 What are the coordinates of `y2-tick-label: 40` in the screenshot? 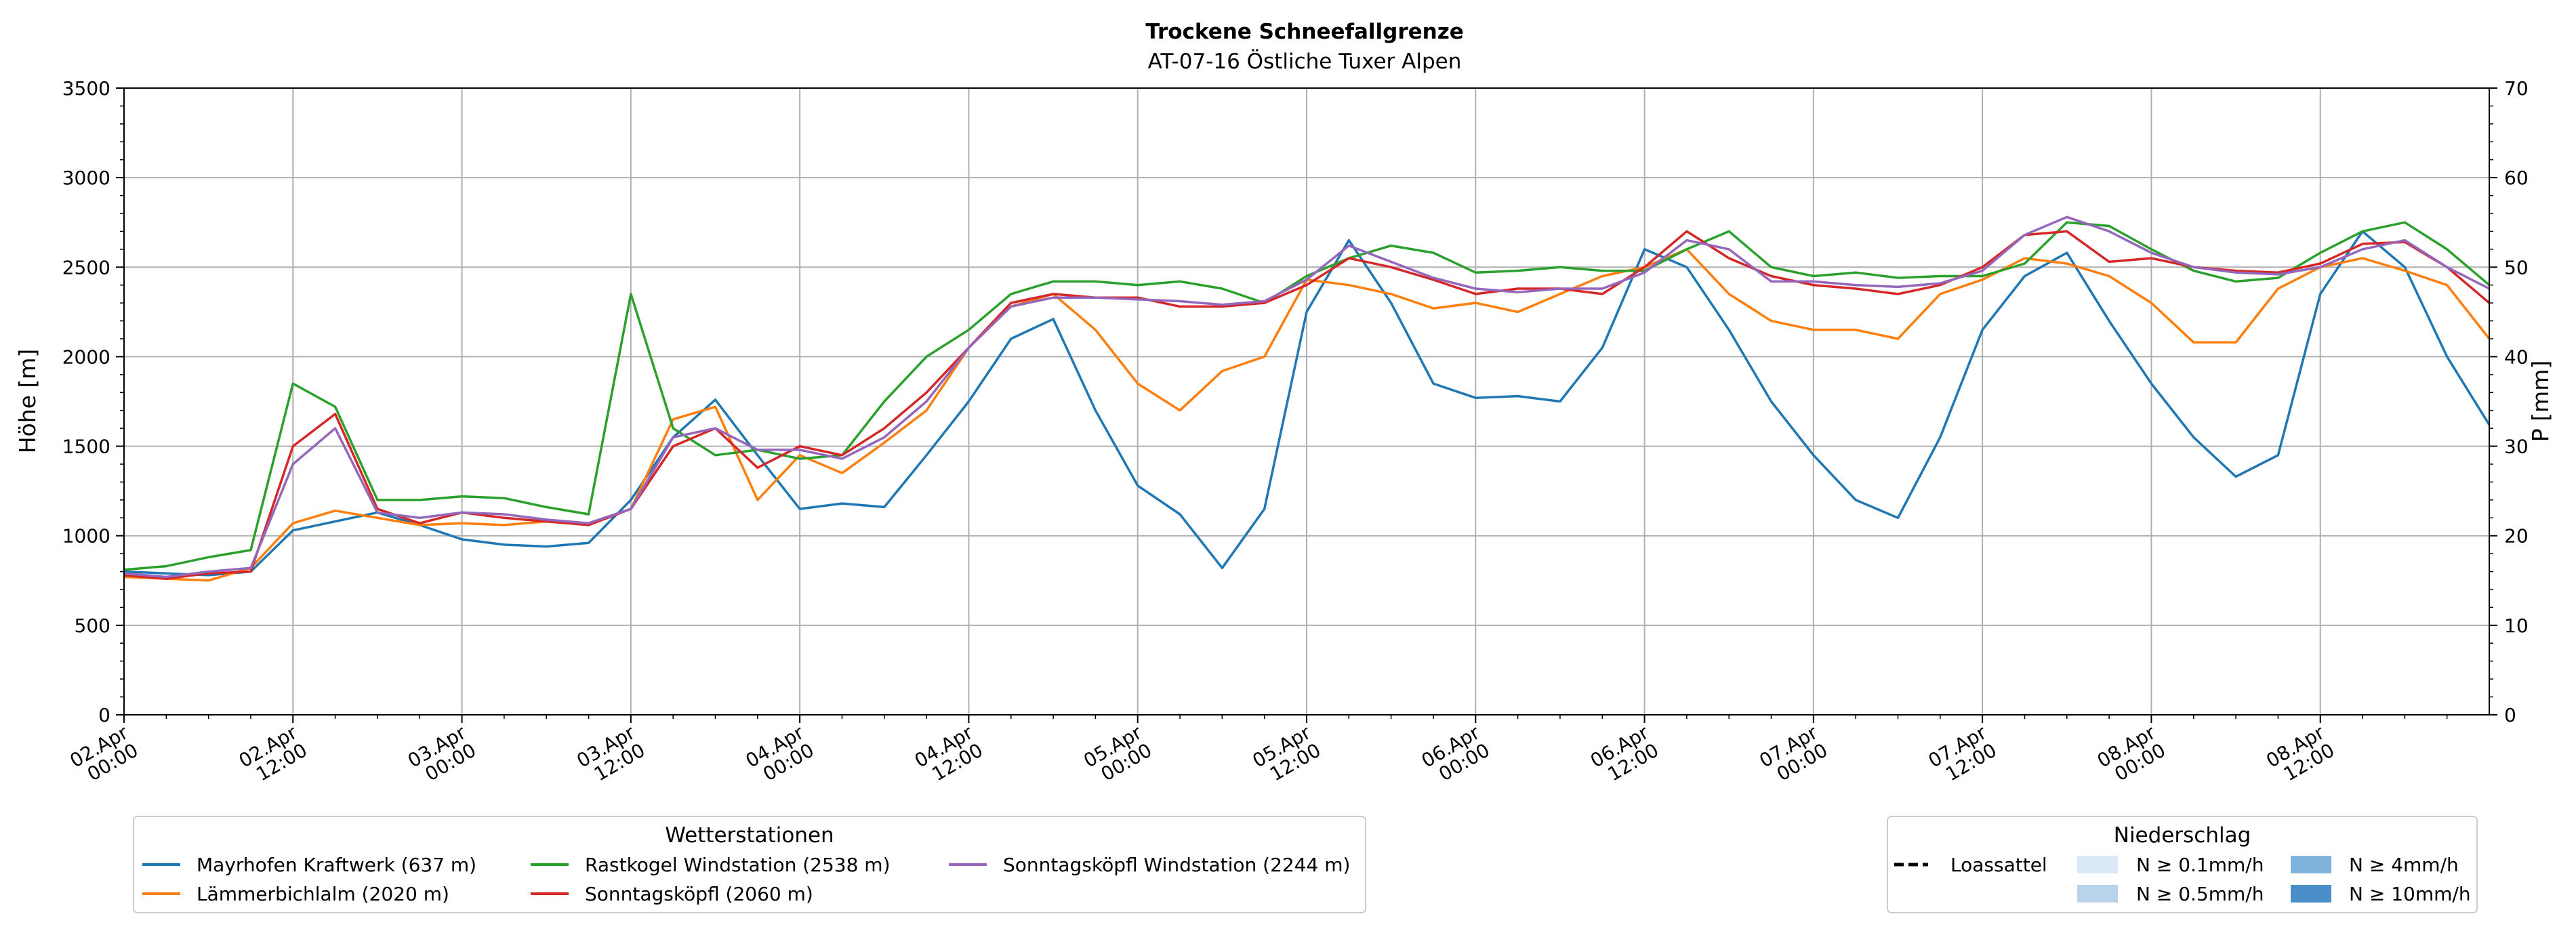 It's located at (2517, 357).